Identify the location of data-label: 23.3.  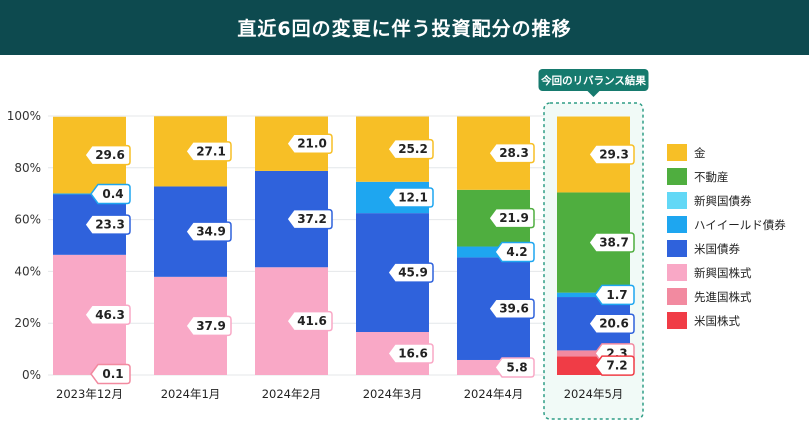
(110, 225).